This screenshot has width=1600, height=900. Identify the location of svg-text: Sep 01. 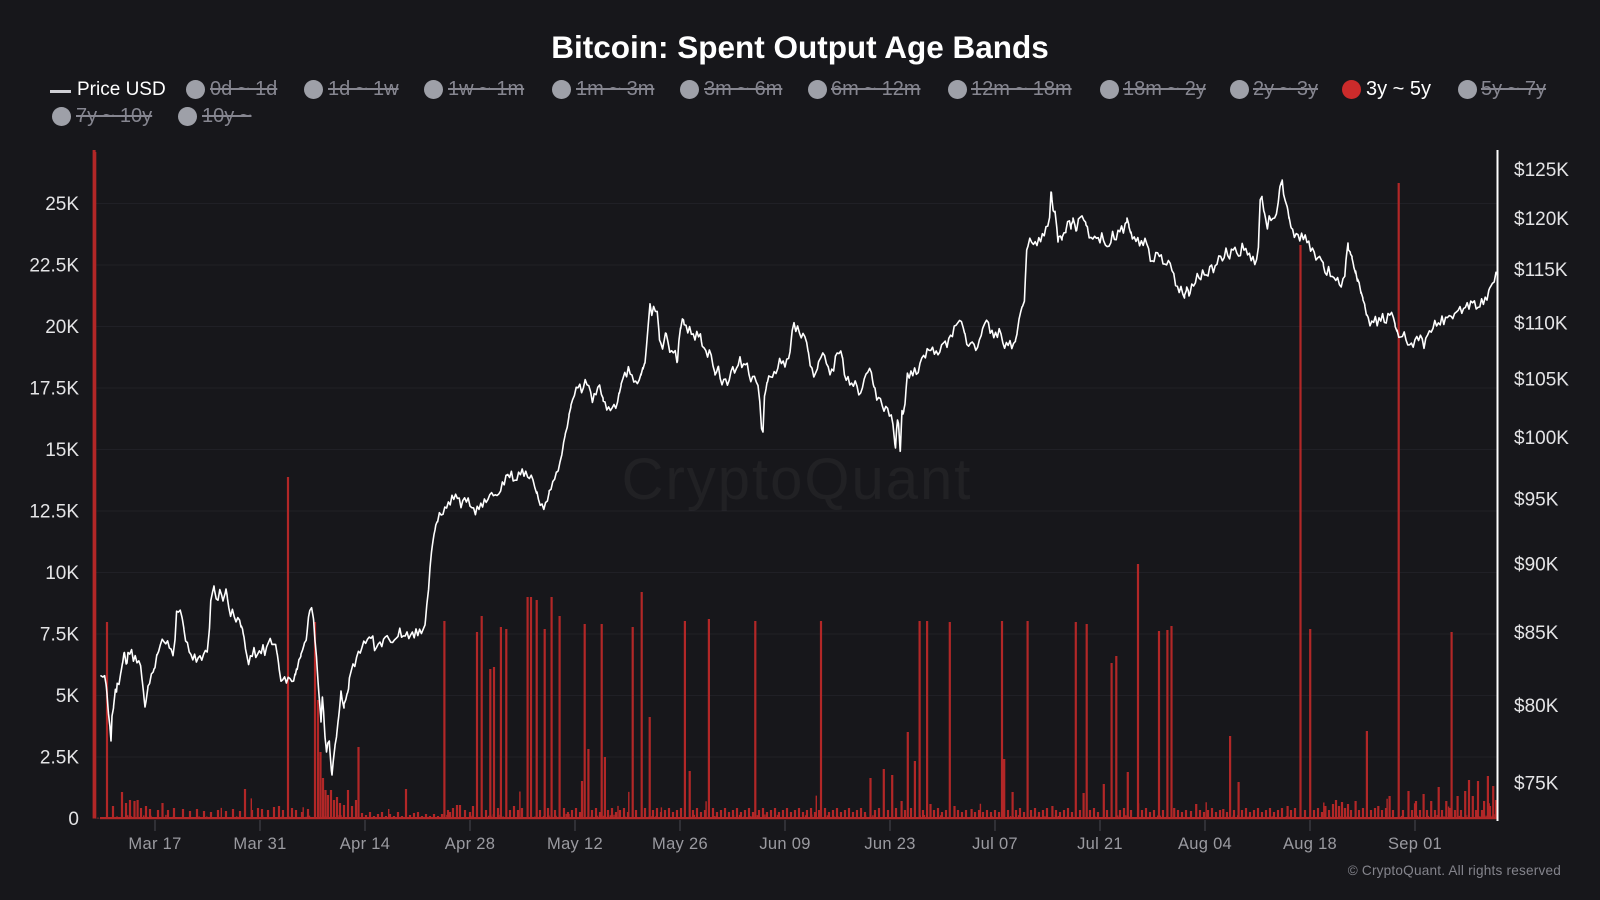
(1415, 844).